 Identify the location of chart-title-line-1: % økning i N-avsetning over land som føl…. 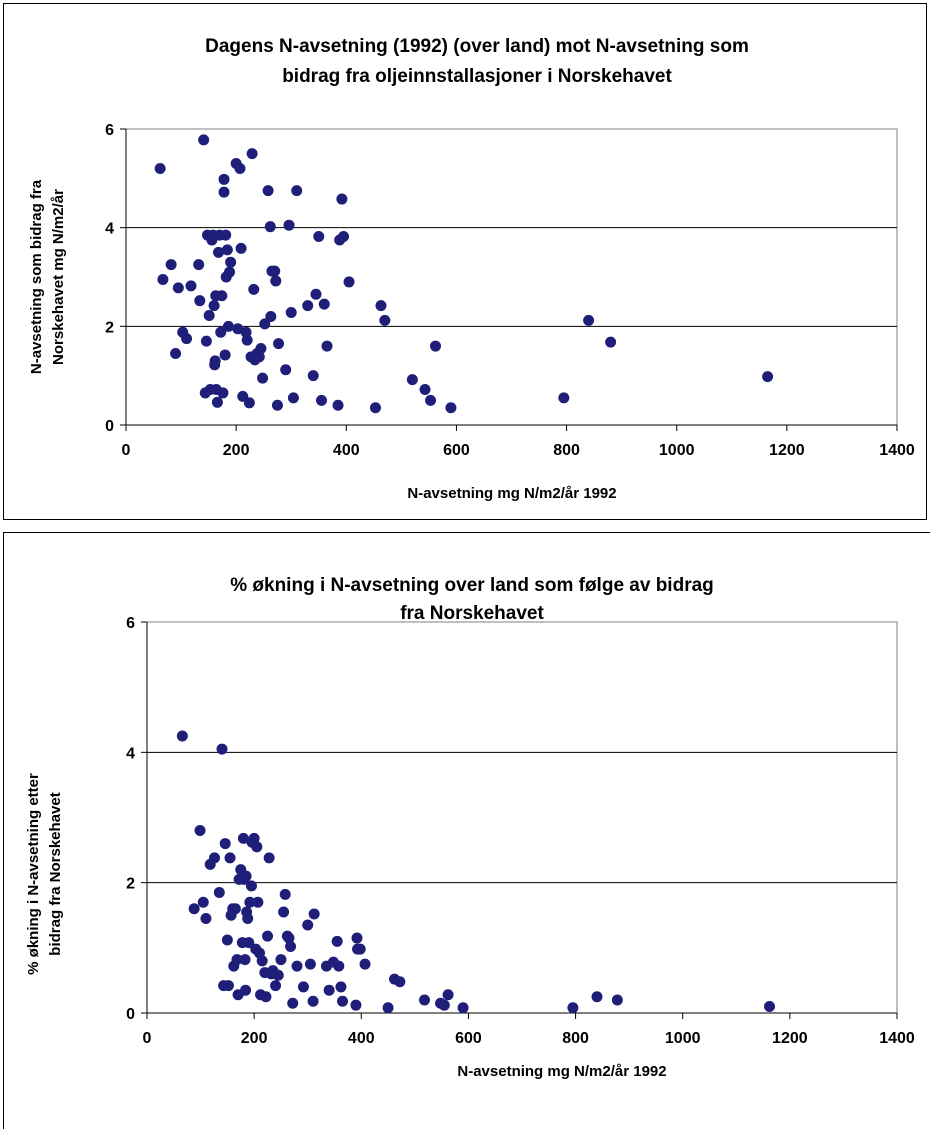
(472, 585).